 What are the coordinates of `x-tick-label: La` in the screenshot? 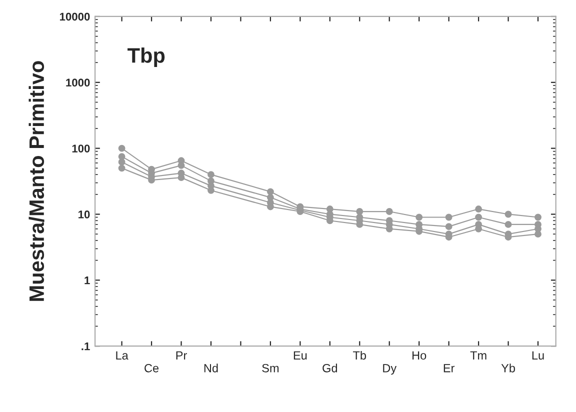 It's located at (122, 355).